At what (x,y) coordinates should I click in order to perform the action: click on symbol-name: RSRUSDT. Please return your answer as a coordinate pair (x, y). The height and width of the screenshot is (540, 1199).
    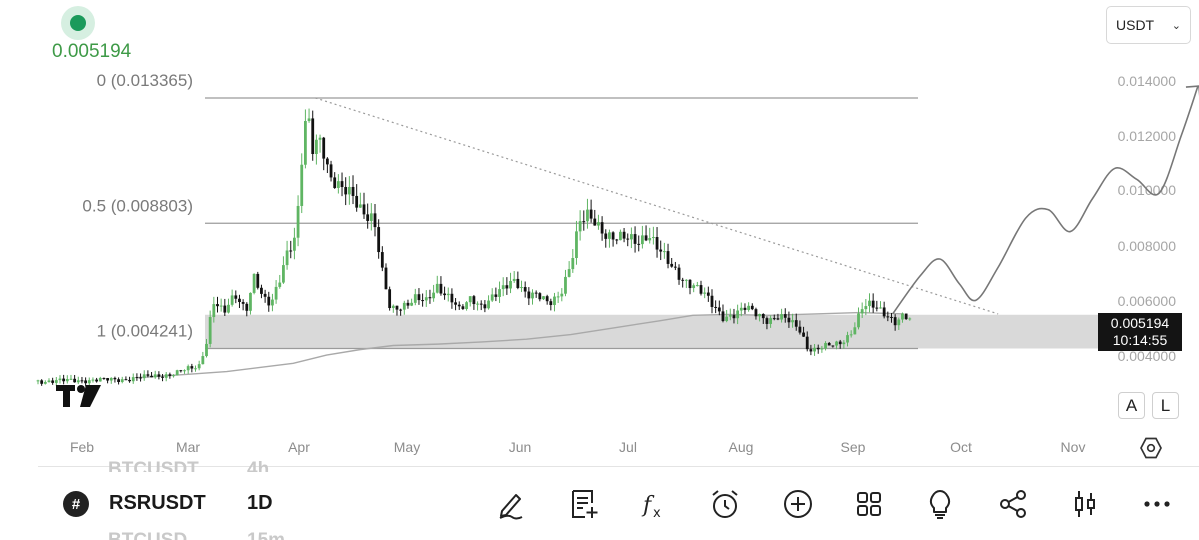
    Looking at the image, I should click on (157, 503).